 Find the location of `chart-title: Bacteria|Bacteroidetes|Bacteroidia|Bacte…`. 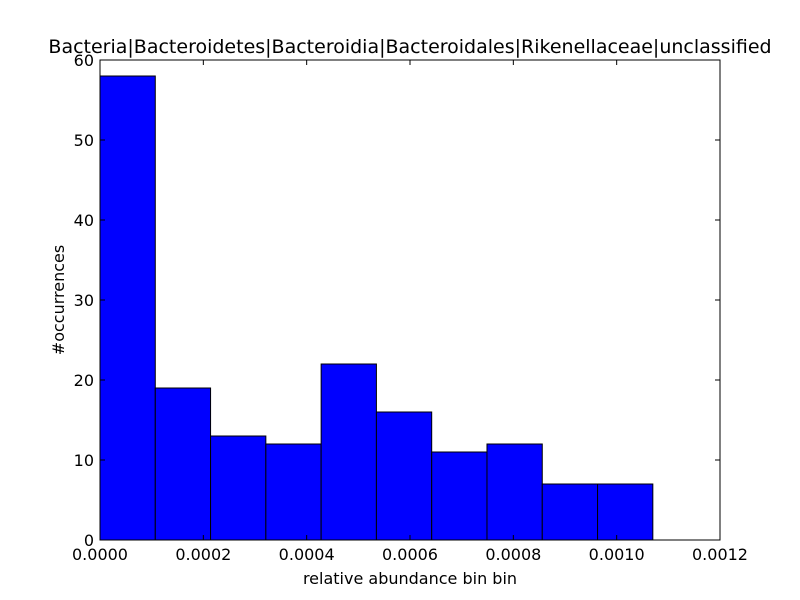

chart-title: Bacteria|Bacteroidetes|Bacteroidia|Bacte… is located at coordinates (409, 47).